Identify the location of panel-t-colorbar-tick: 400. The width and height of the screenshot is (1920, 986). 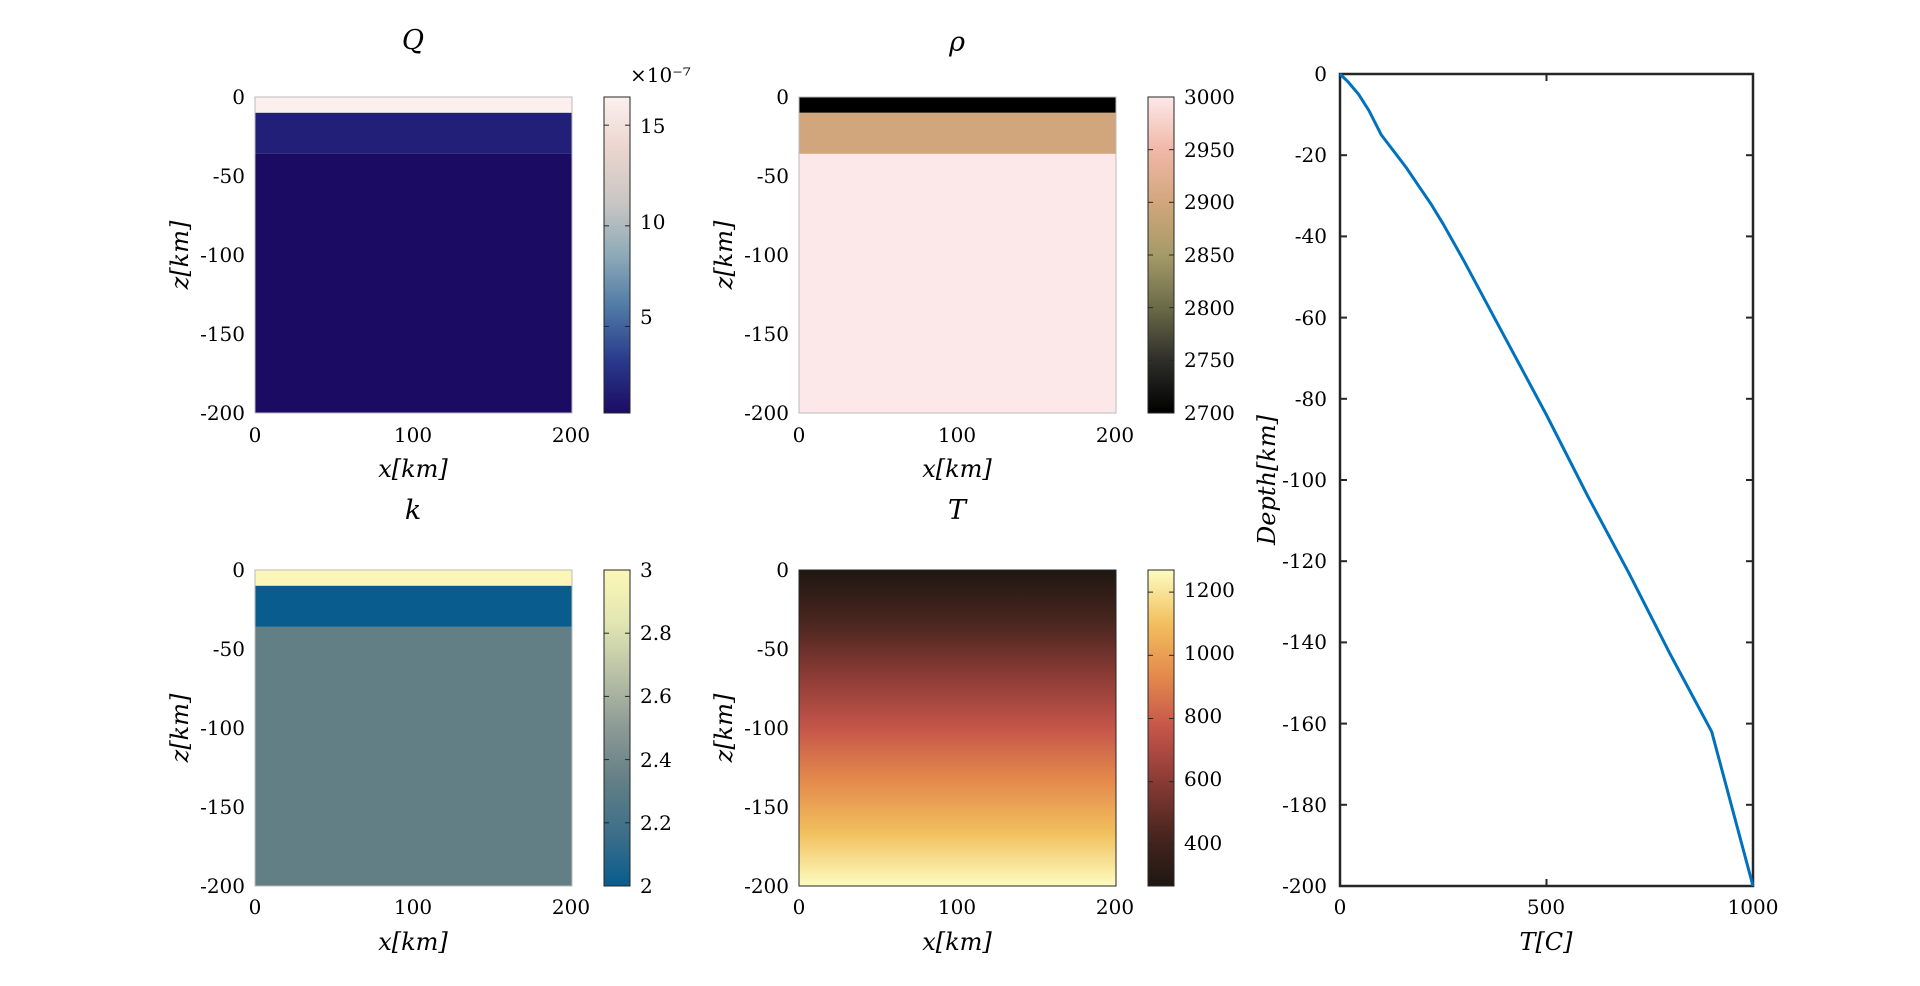
(1203, 843).